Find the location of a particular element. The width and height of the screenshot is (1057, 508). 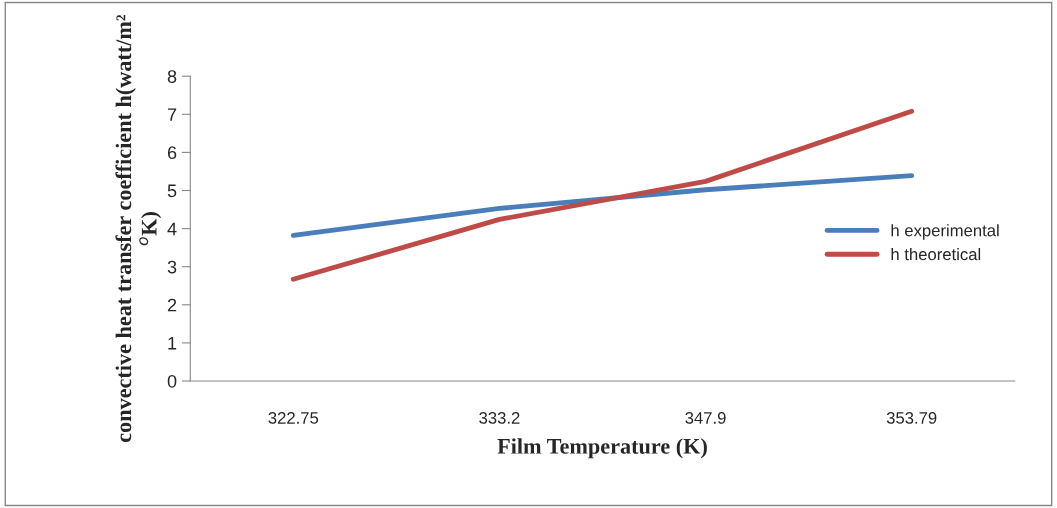

y-tick-label: 3 is located at coordinates (172, 267).